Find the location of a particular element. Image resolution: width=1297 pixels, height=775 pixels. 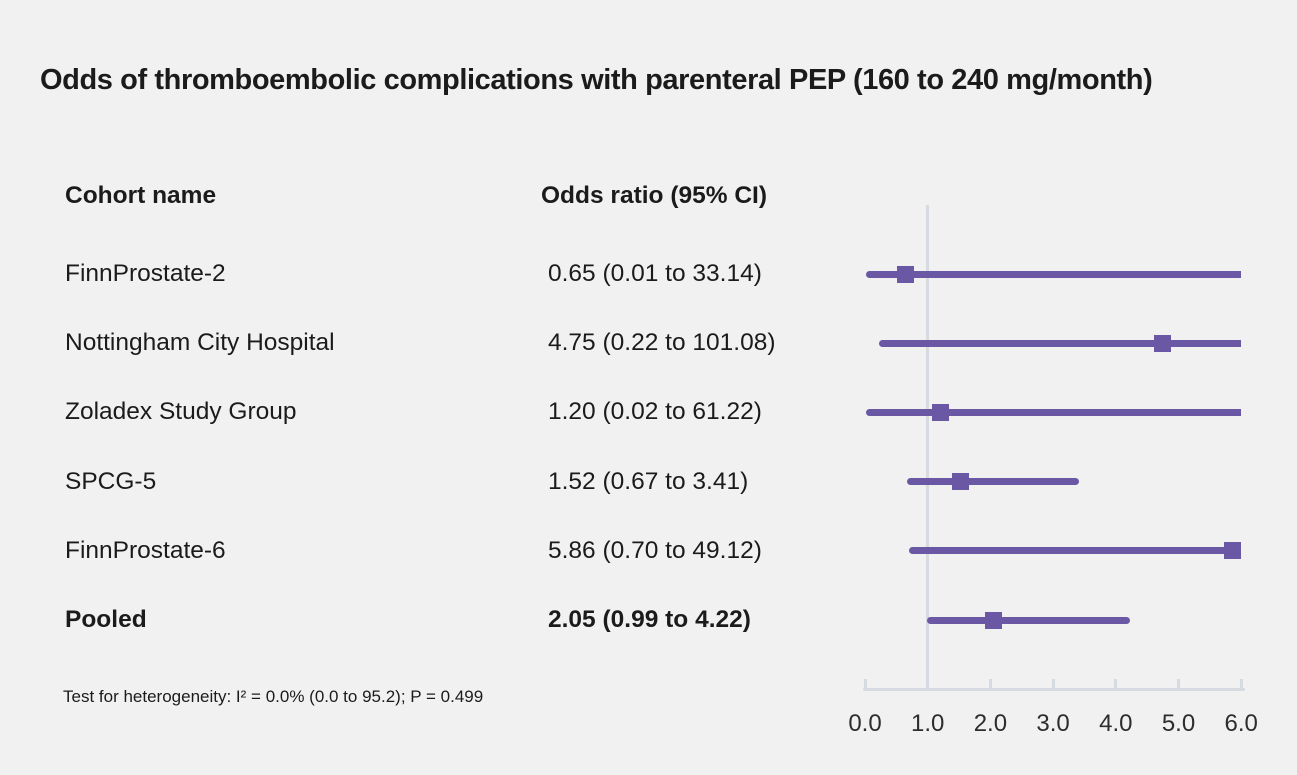

cohort-label: SPCG-5 is located at coordinates (111, 481).